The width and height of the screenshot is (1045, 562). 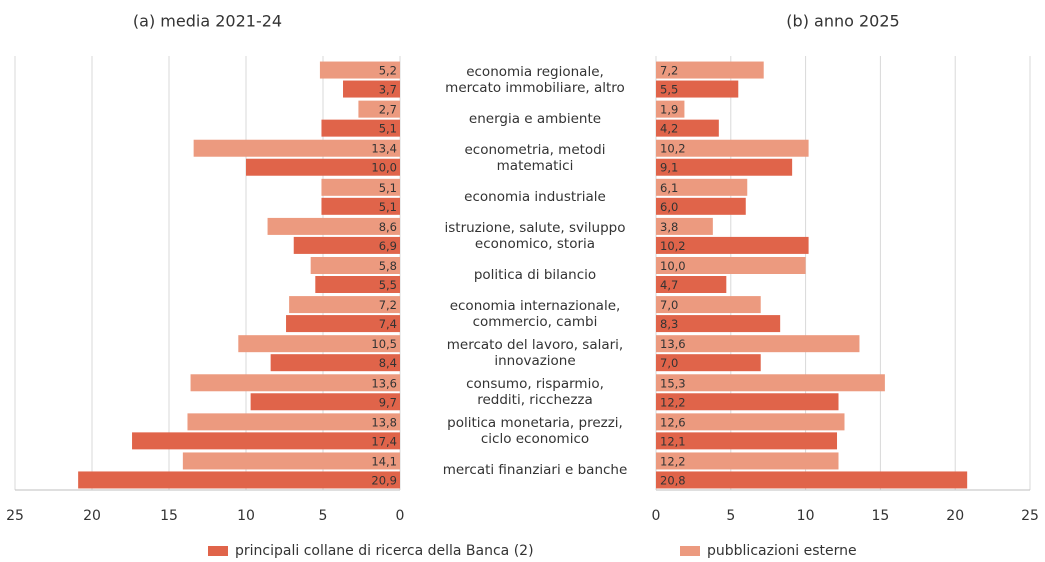 What do you see at coordinates (535, 196) in the screenshot?
I see `category-label: economia industriale` at bounding box center [535, 196].